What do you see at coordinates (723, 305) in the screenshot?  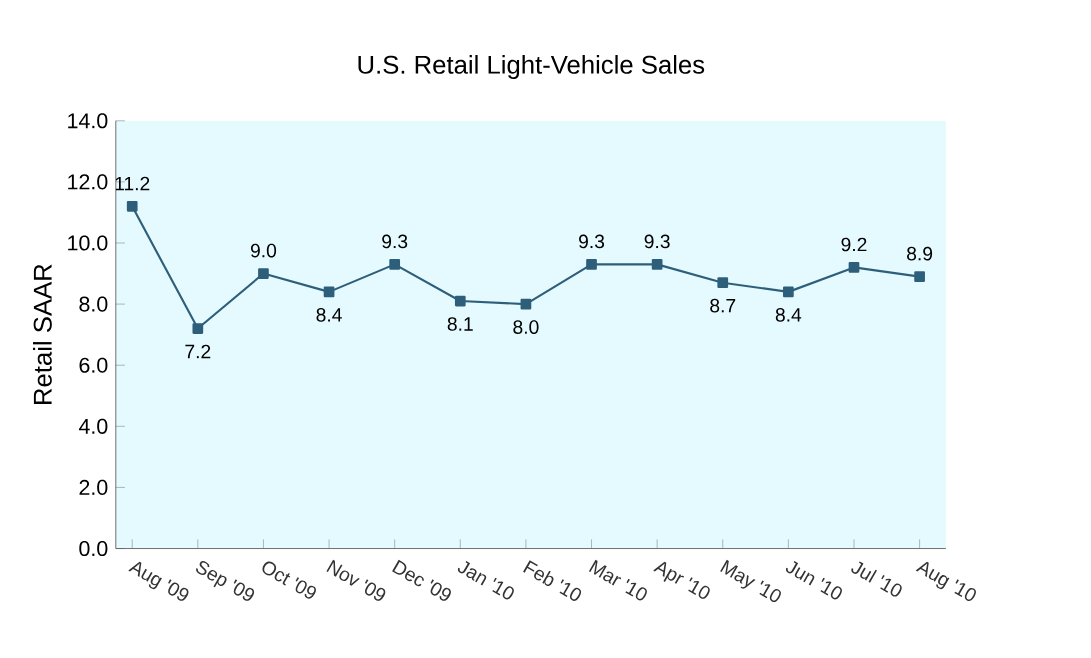 I see `data-label: 8.7` at bounding box center [723, 305].